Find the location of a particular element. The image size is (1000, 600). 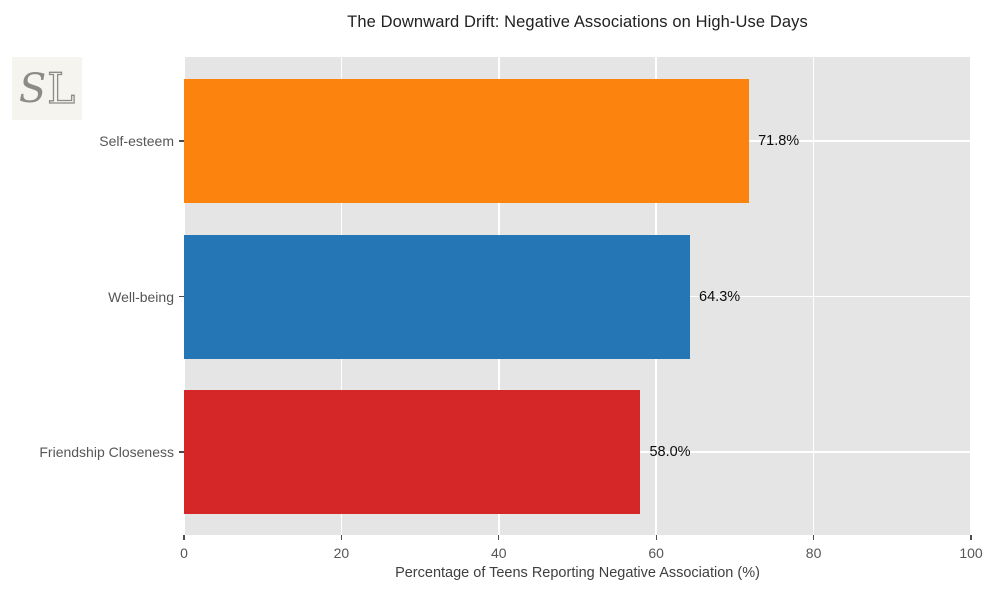

bar-self-esteem is located at coordinates (467, 141).